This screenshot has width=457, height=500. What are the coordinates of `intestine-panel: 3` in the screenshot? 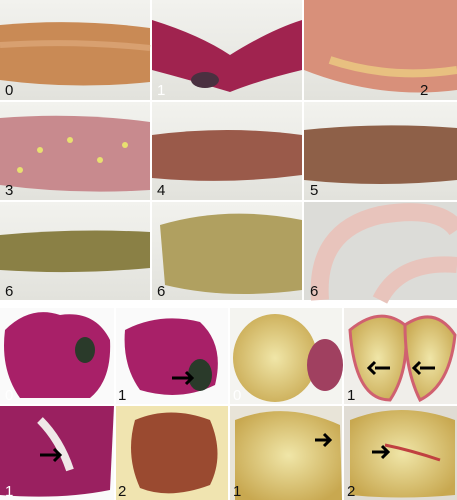 It's located at (75, 151).